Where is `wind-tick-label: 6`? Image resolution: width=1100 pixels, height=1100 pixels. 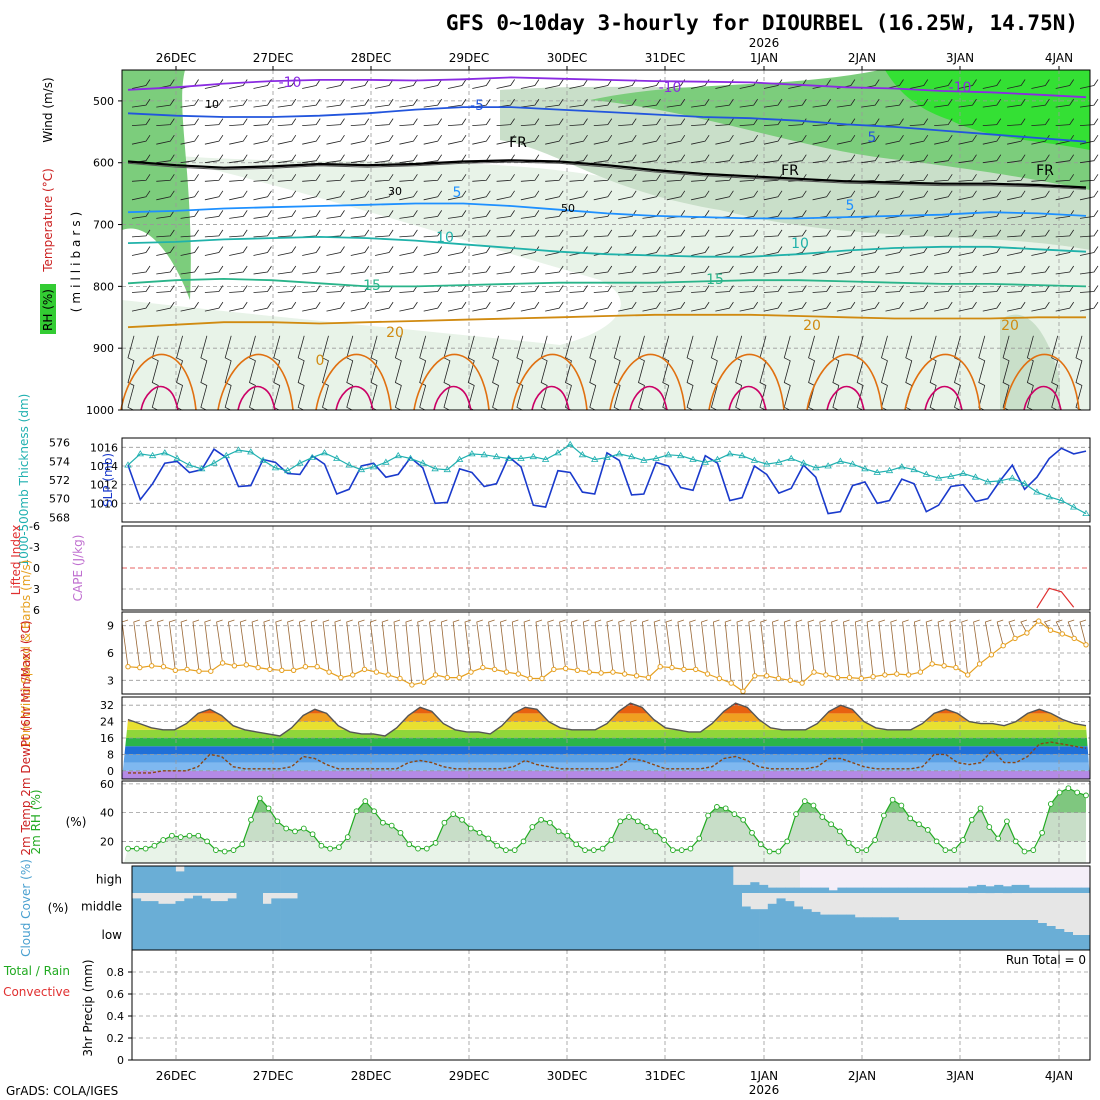 wind-tick-label: 6 is located at coordinates (110, 653).